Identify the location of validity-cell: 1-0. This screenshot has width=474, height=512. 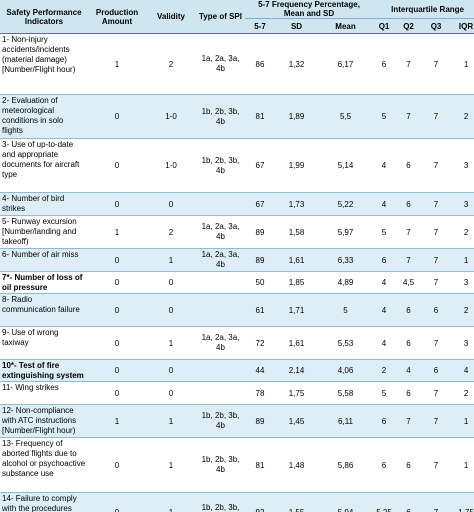
(171, 165).